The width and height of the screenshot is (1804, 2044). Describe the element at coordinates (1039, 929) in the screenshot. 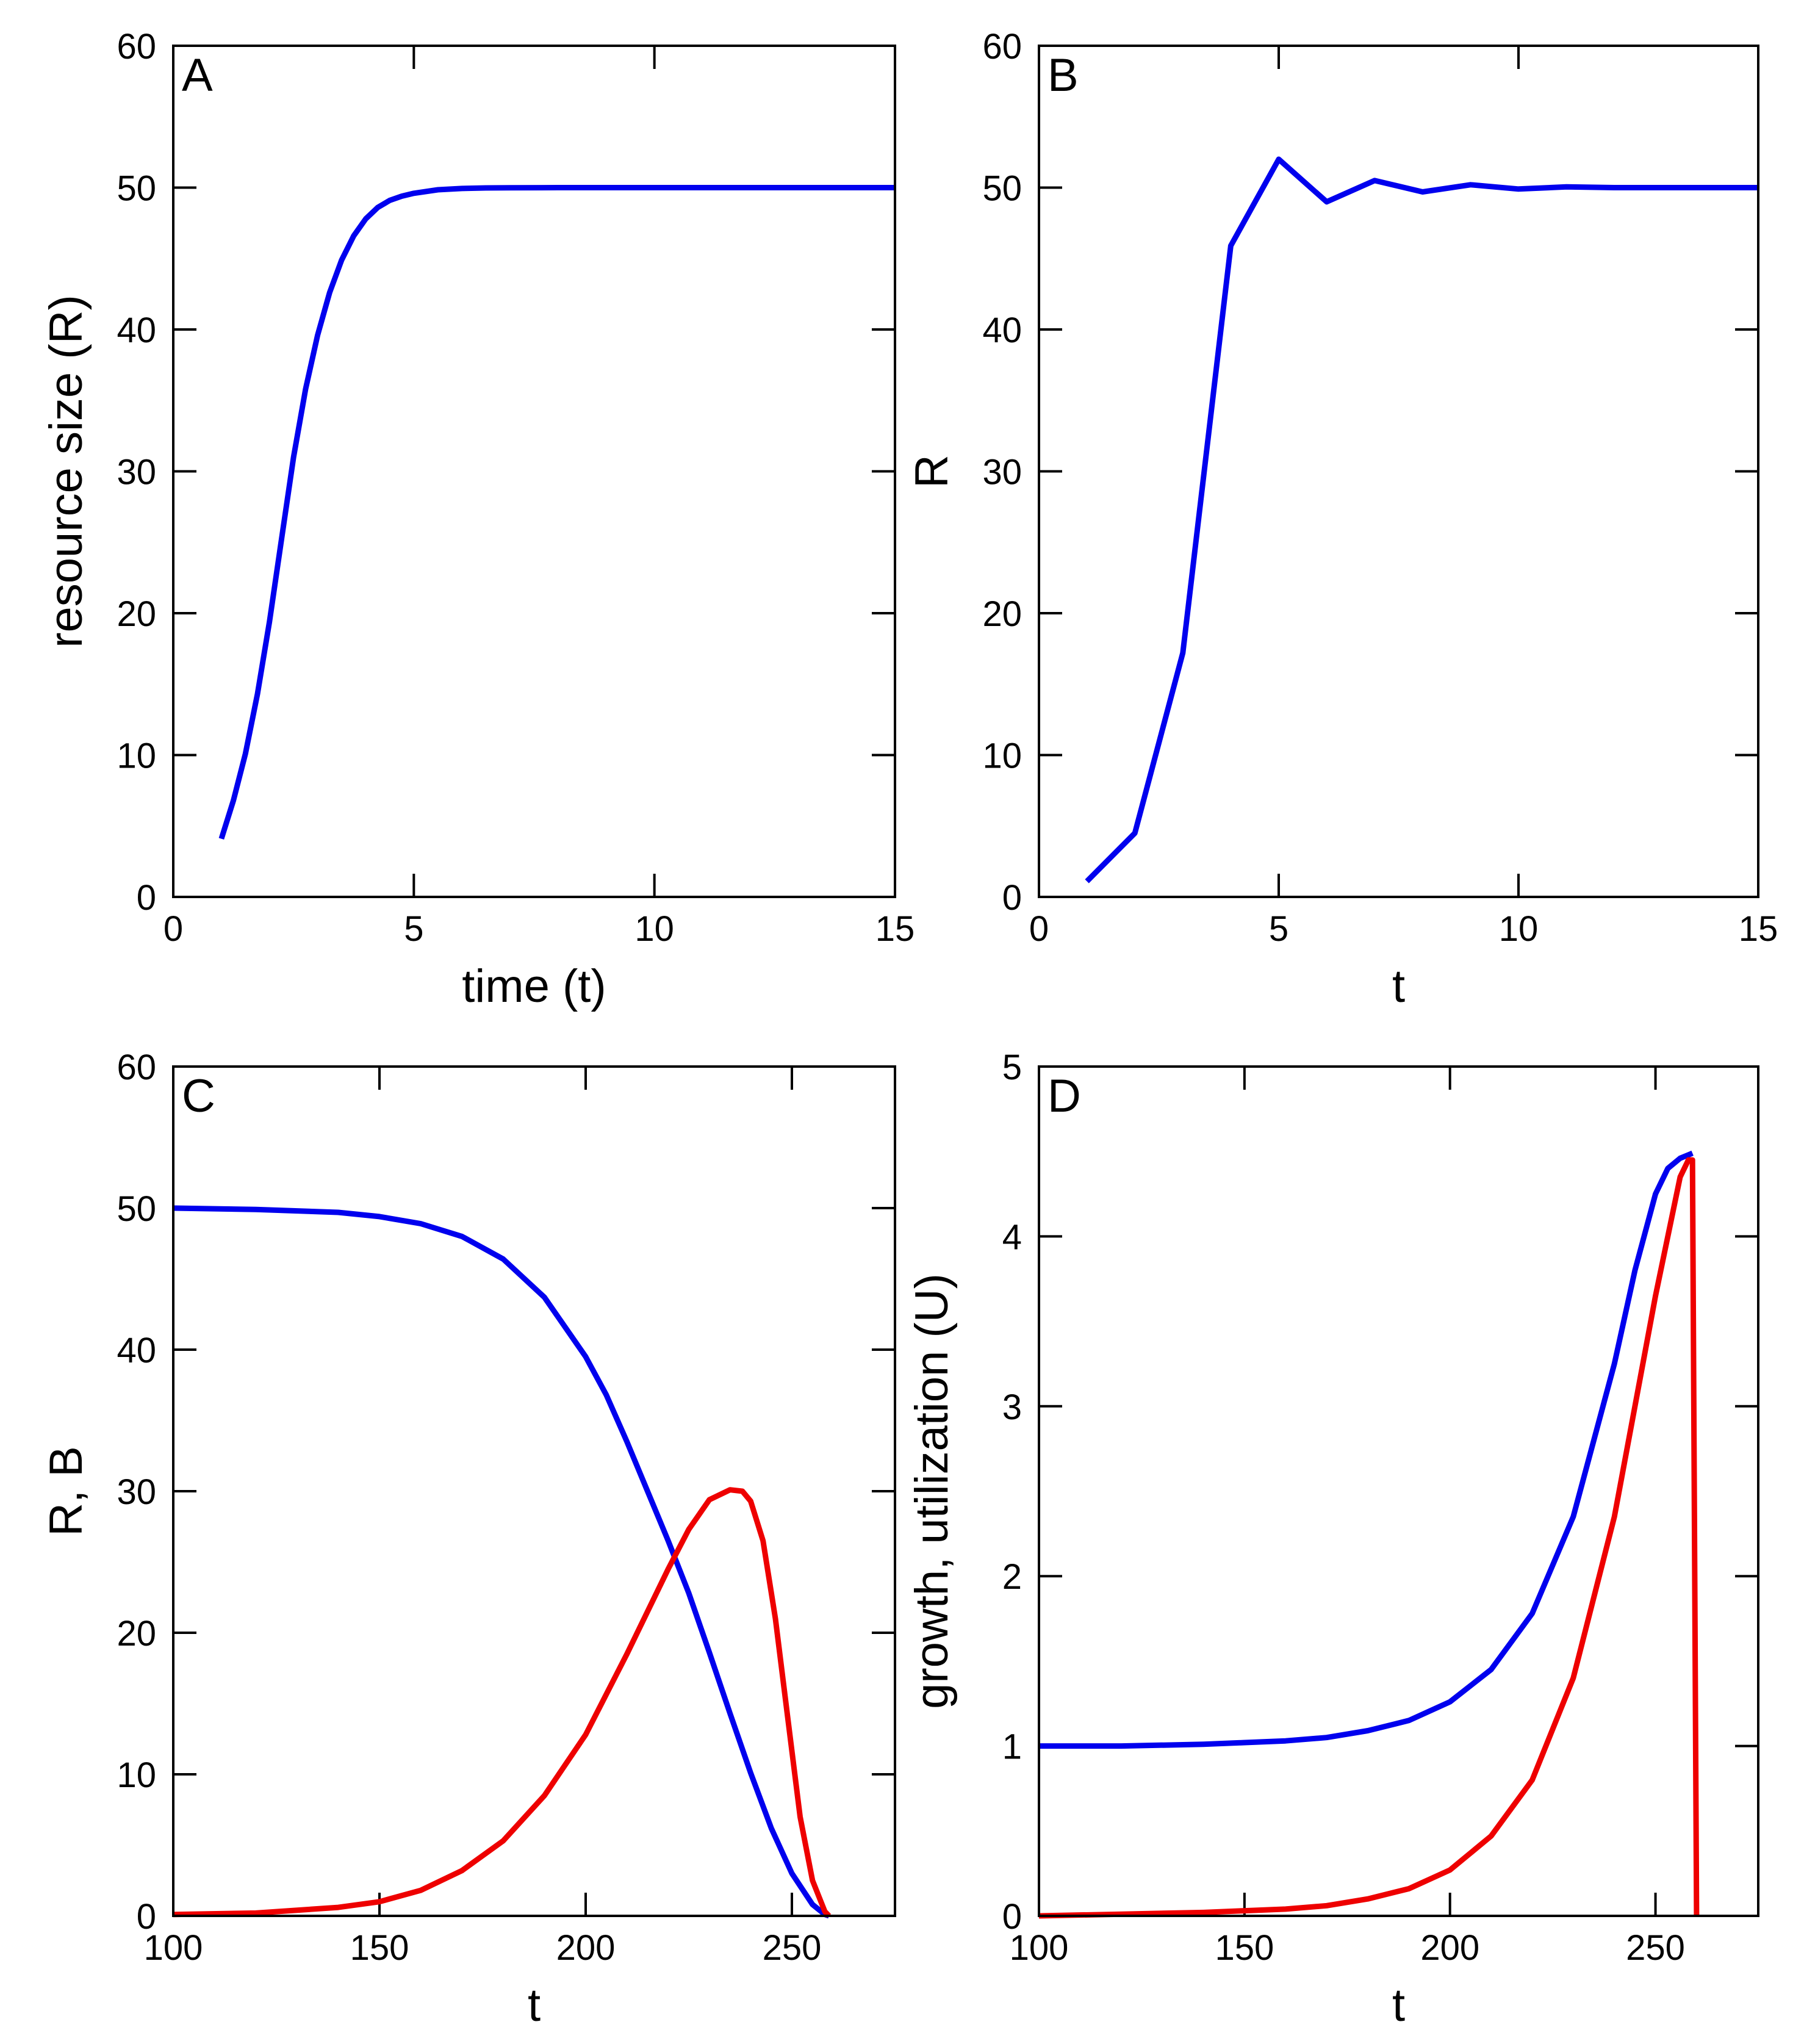

I see `panel-b-x-tick-label: 0` at that location.